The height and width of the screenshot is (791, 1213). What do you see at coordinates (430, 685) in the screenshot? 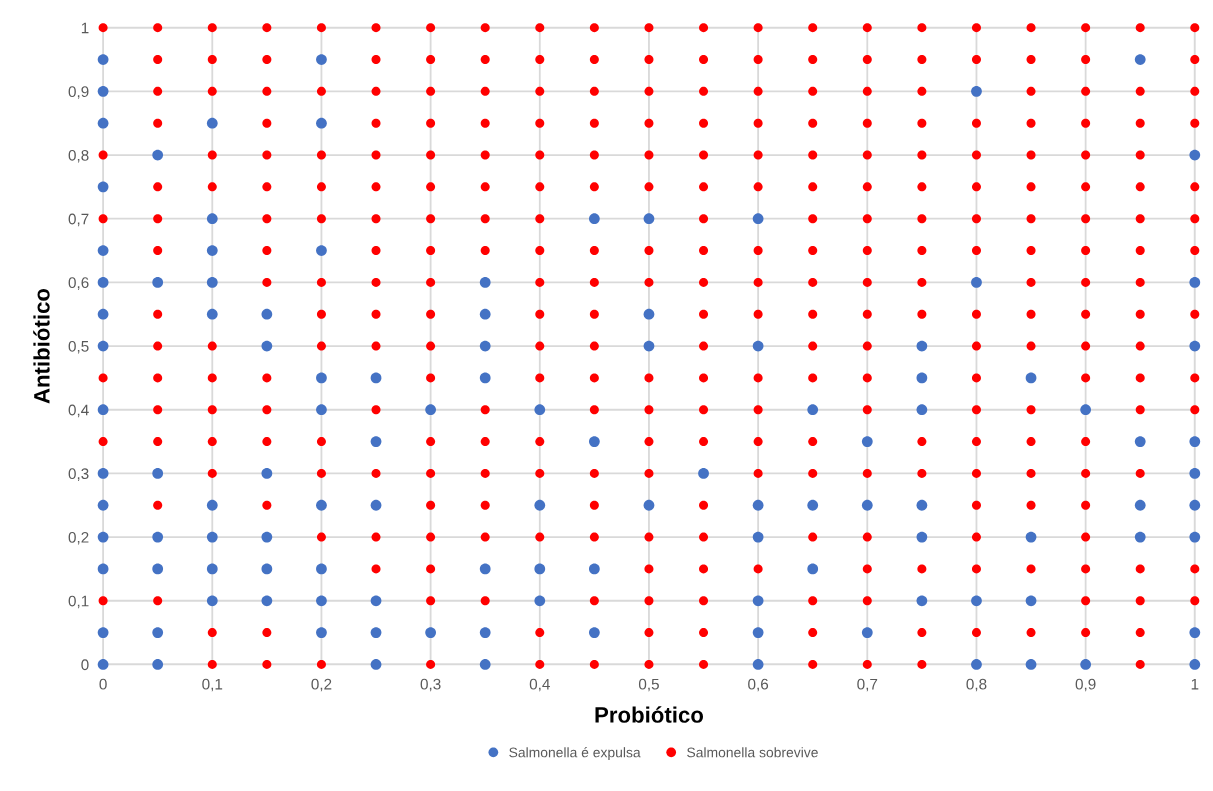
I see `x-tick-label: 0,3` at bounding box center [430, 685].